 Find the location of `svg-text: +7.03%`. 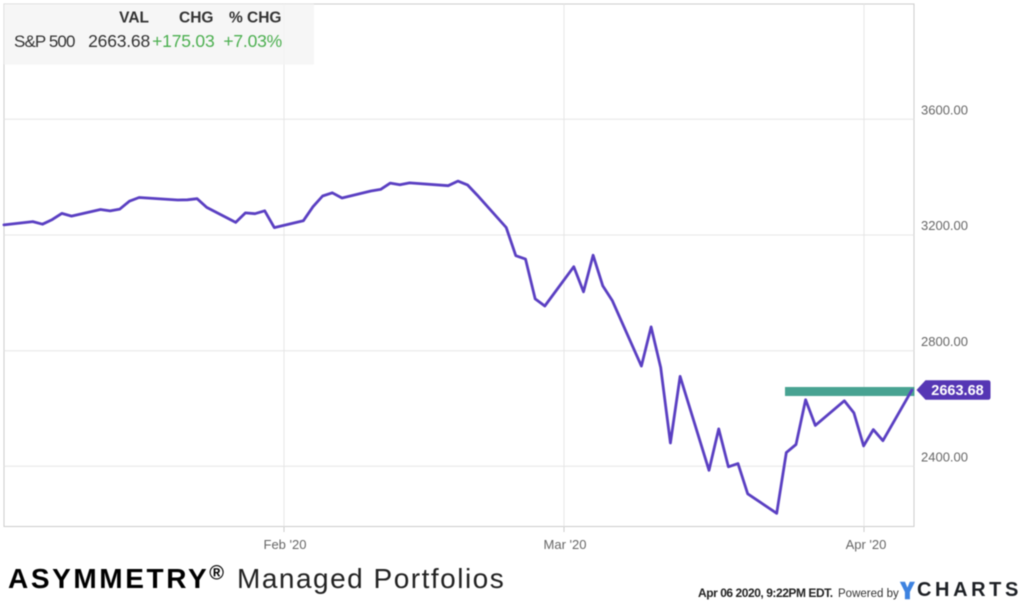

svg-text: +7.03% is located at coordinates (252, 41).